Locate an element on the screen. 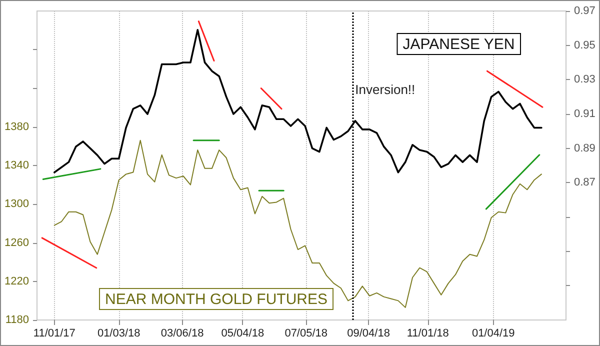 This screenshot has height=346, width=600. x-tick-label: 11/01/17 is located at coordinates (54, 334).